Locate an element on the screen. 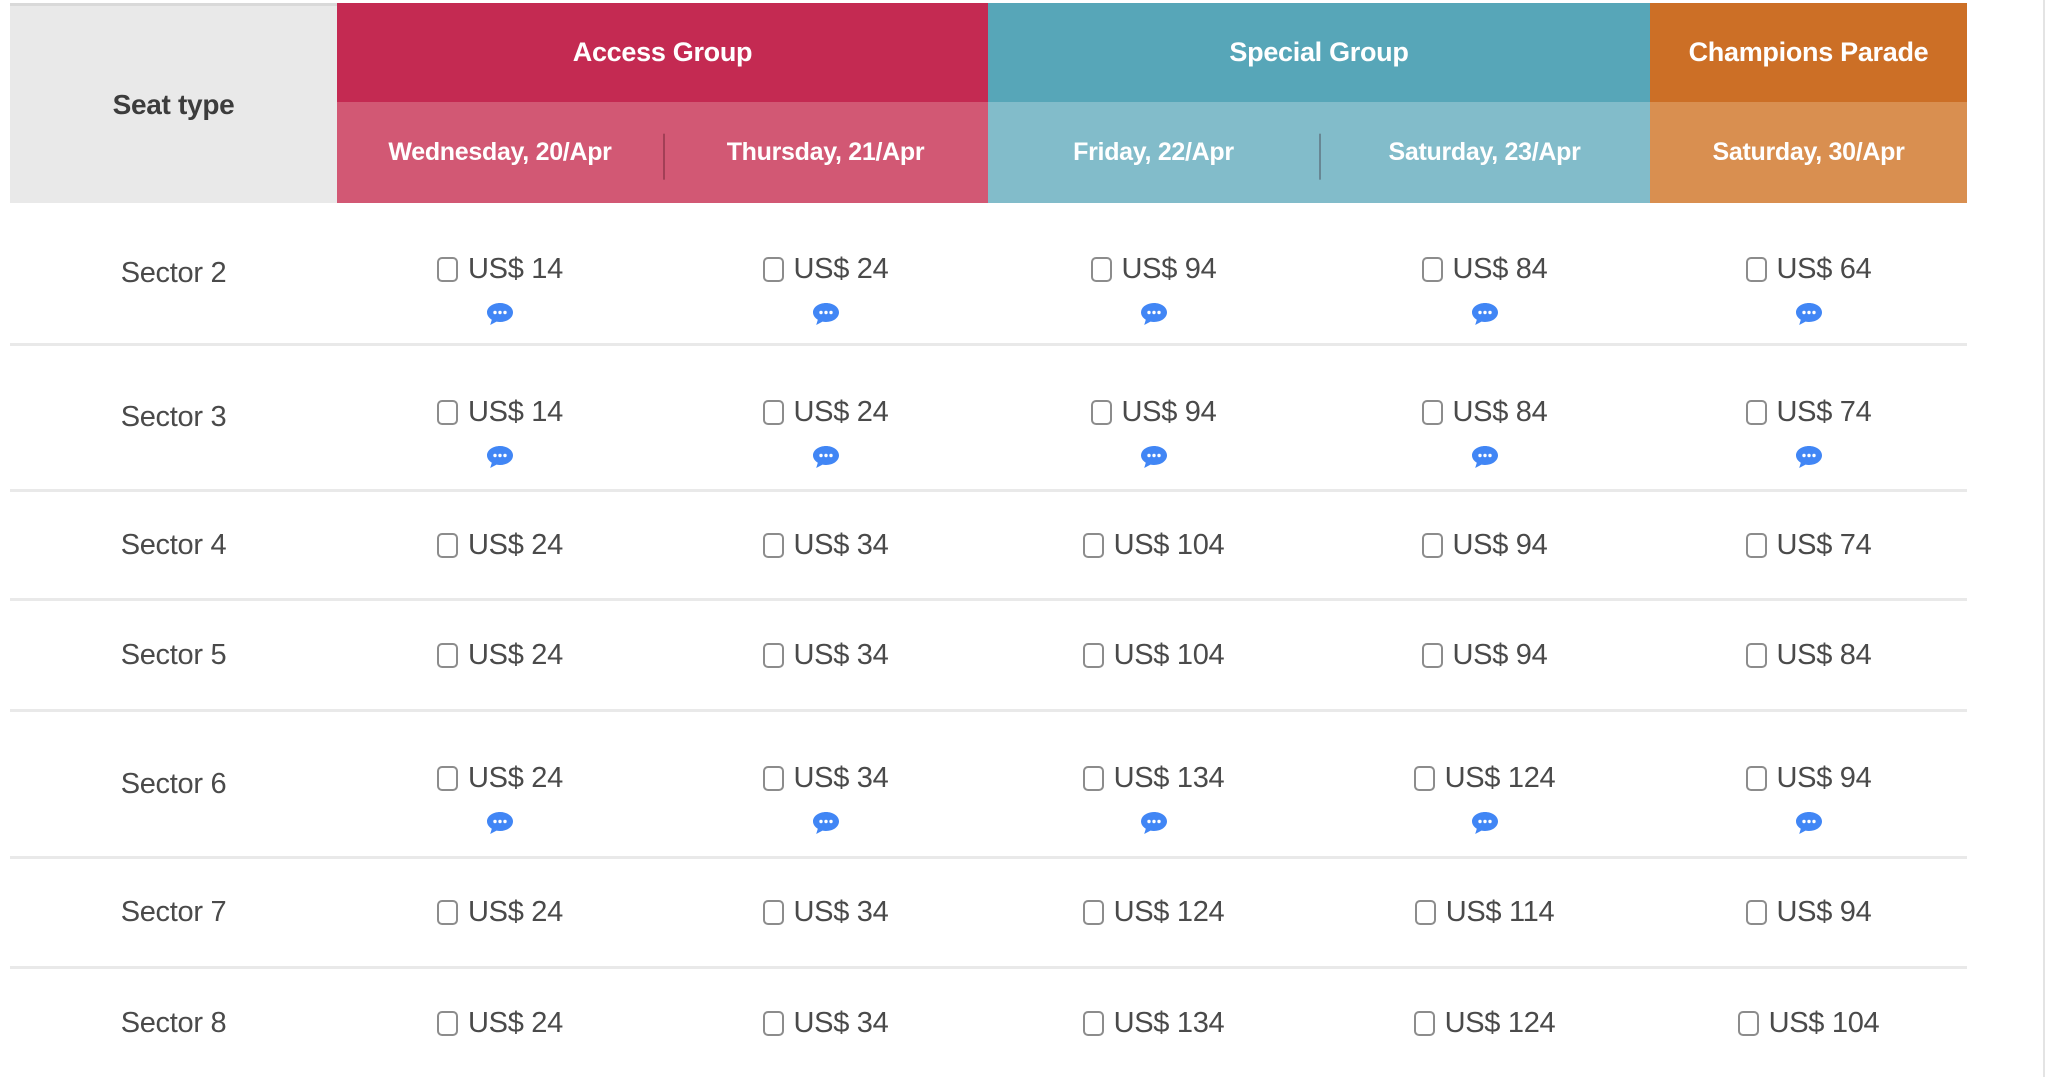 This screenshot has height=1077, width=2048. price-cell: US$ 74 is located at coordinates (1808, 417).